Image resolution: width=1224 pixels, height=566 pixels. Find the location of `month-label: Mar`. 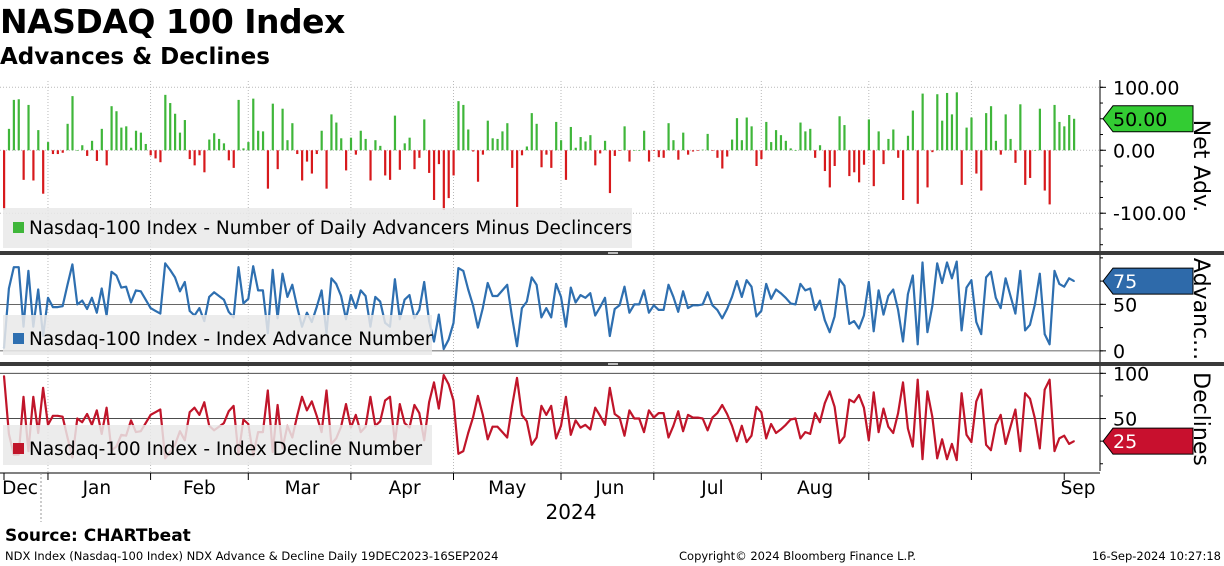

month-label: Mar is located at coordinates (302, 488).